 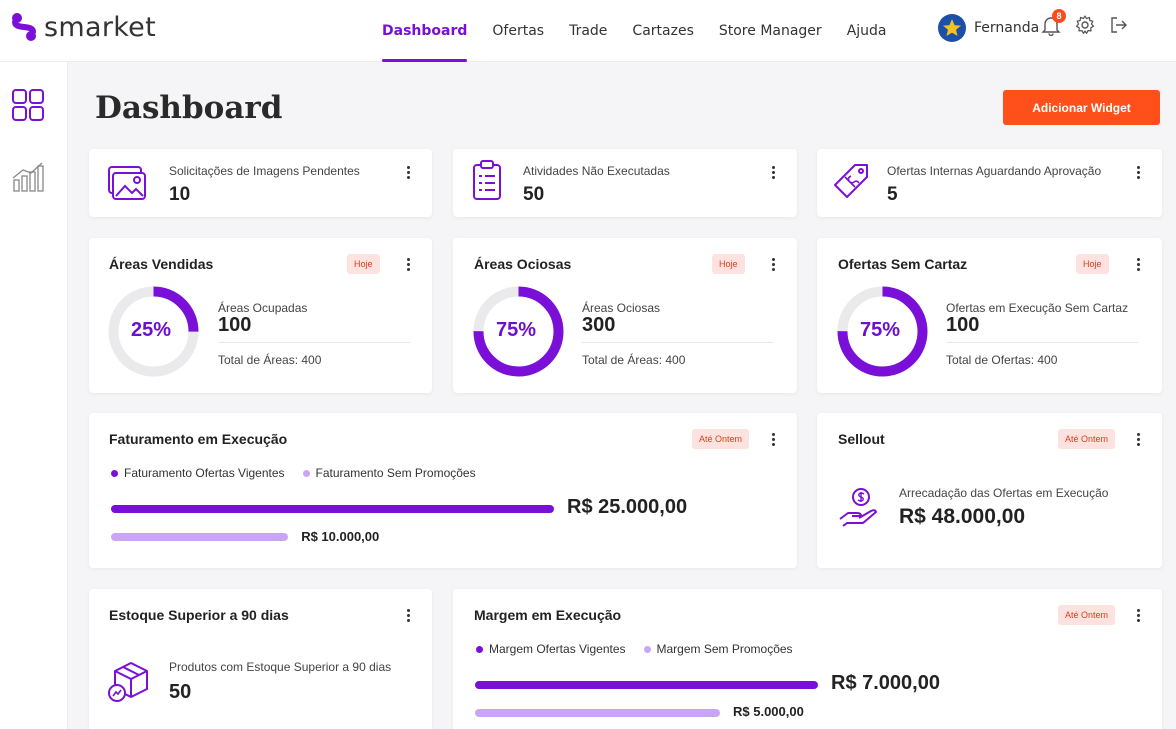 What do you see at coordinates (903, 264) in the screenshot?
I see `card-title: Ofertas Sem Cartaz` at bounding box center [903, 264].